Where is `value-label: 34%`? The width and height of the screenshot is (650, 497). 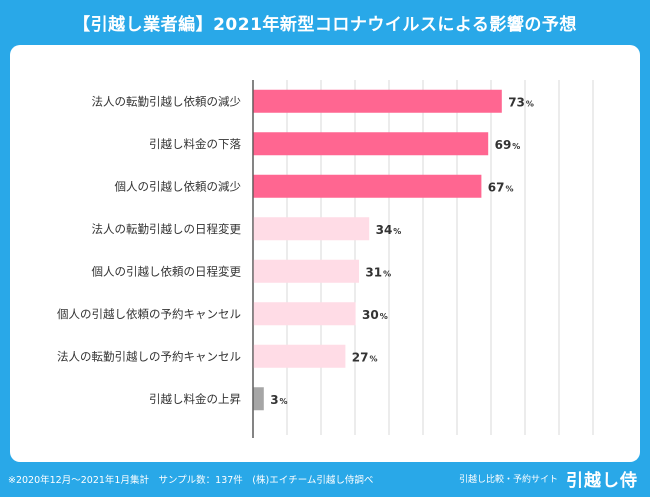 value-label: 34% is located at coordinates (389, 230).